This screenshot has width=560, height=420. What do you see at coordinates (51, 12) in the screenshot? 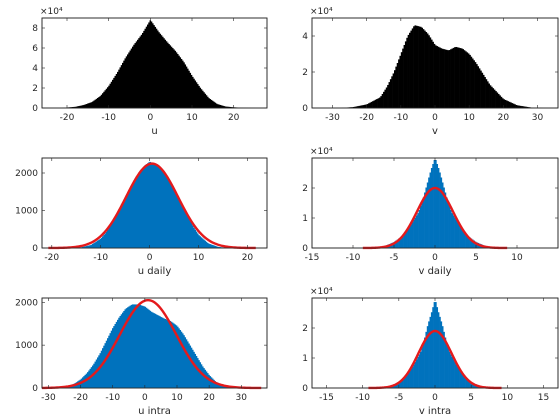
I see `u-exponent-label: ×10⁴` at bounding box center [51, 12].